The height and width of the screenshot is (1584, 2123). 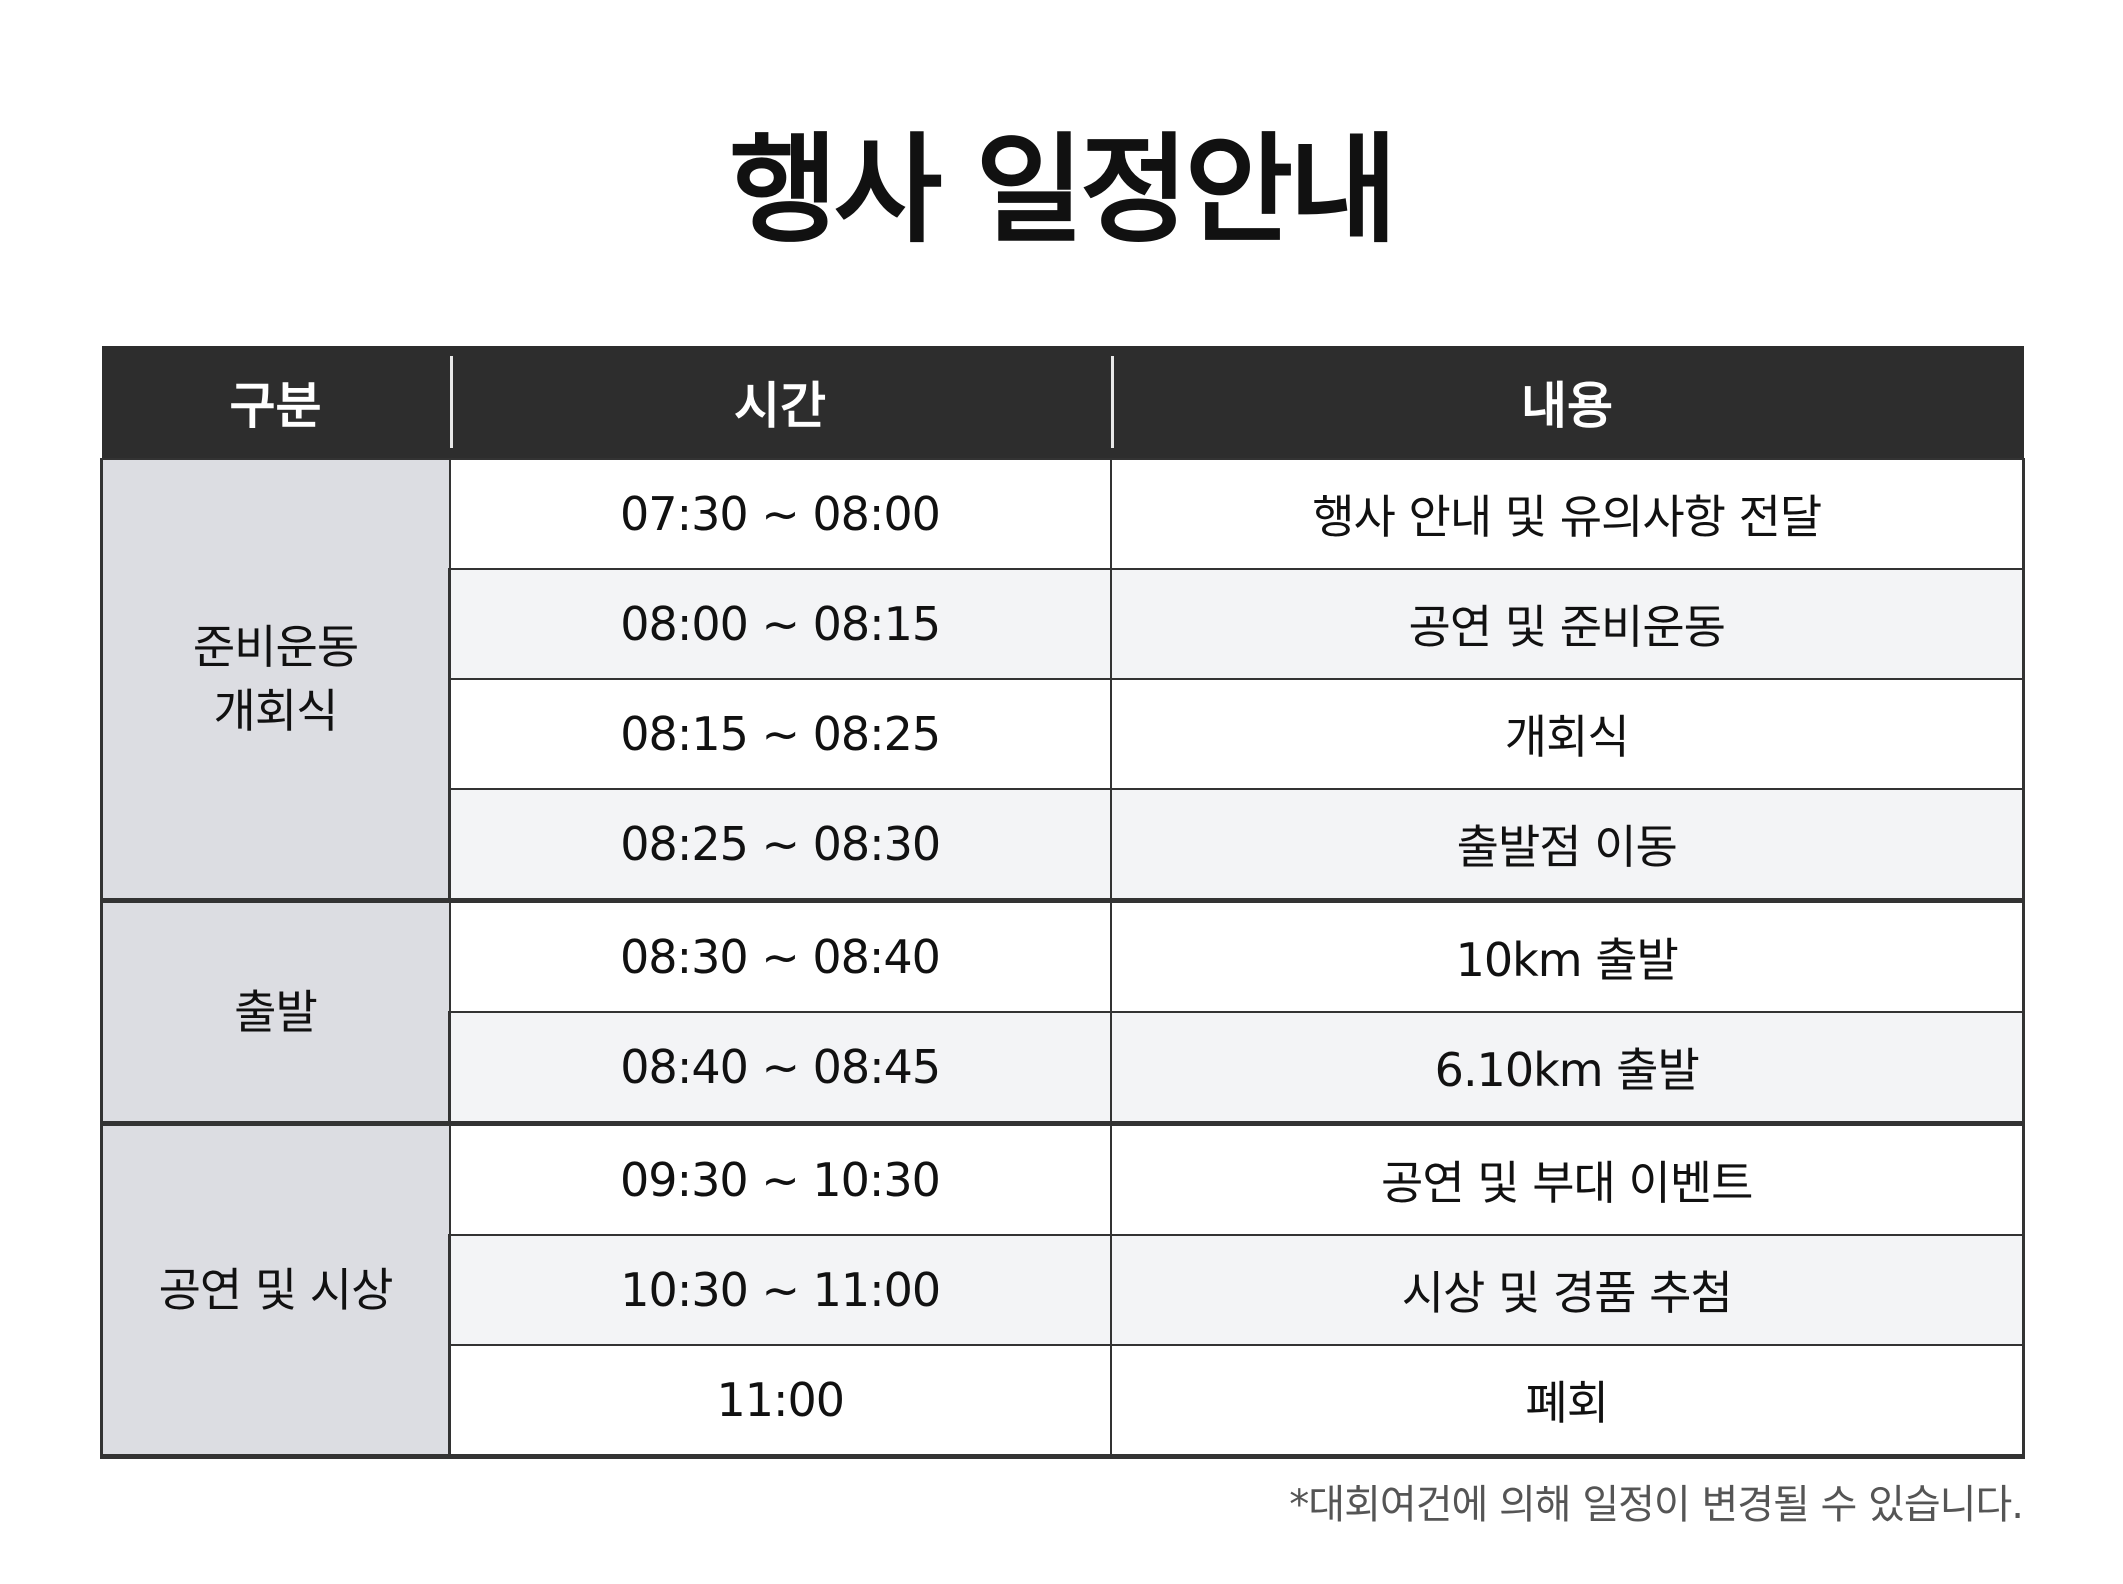 I want to click on table-row: 11:00 폐회, so click(x=1063, y=1401).